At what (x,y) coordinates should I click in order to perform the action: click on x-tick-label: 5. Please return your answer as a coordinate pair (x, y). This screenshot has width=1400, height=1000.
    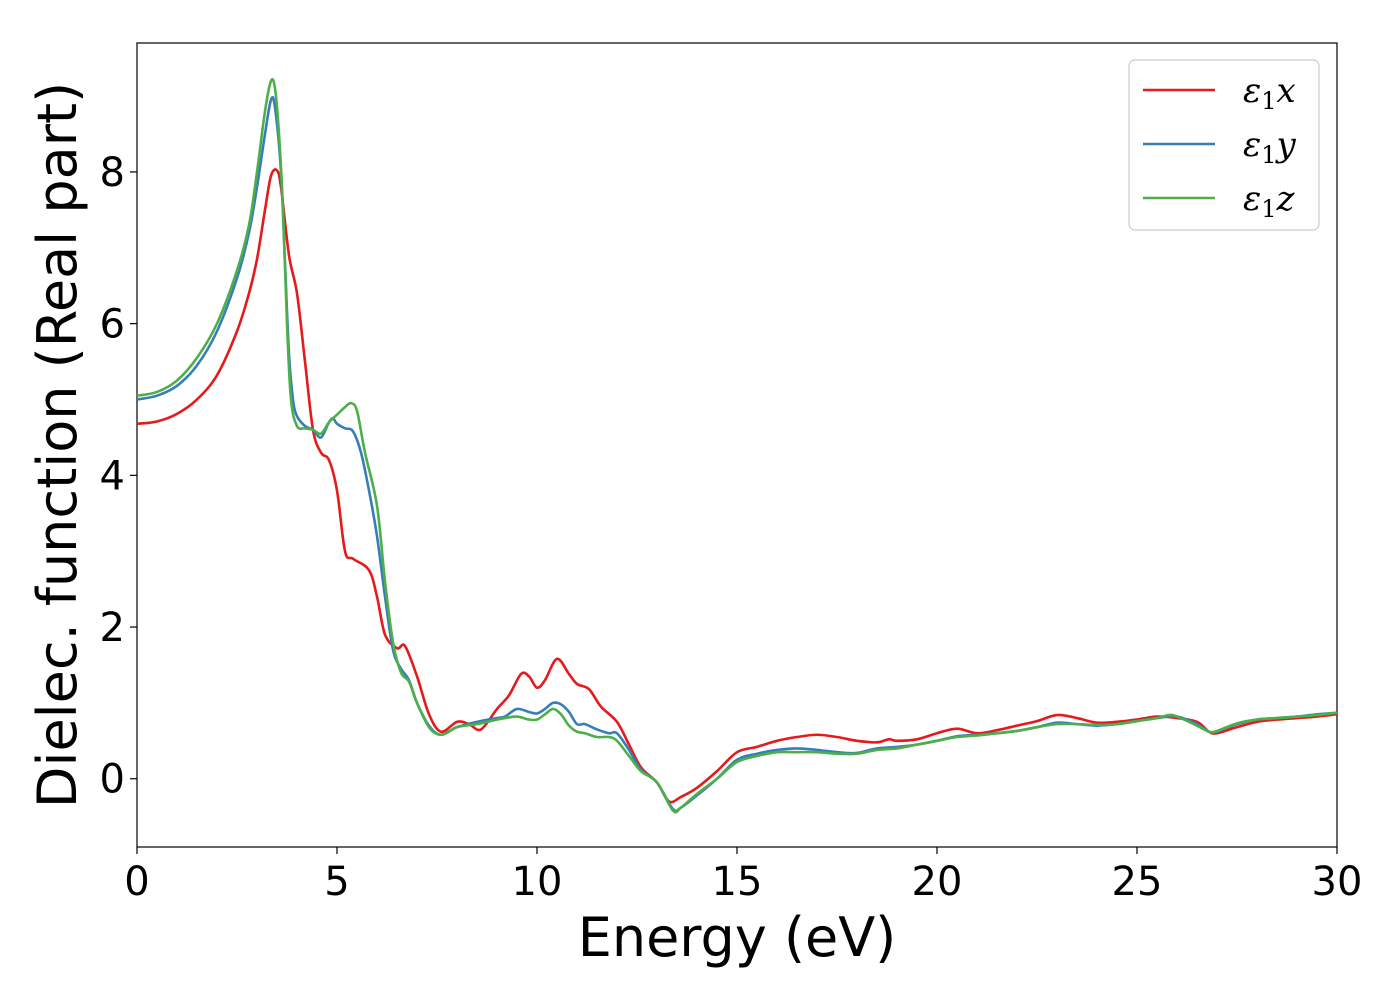
    Looking at the image, I should click on (336, 882).